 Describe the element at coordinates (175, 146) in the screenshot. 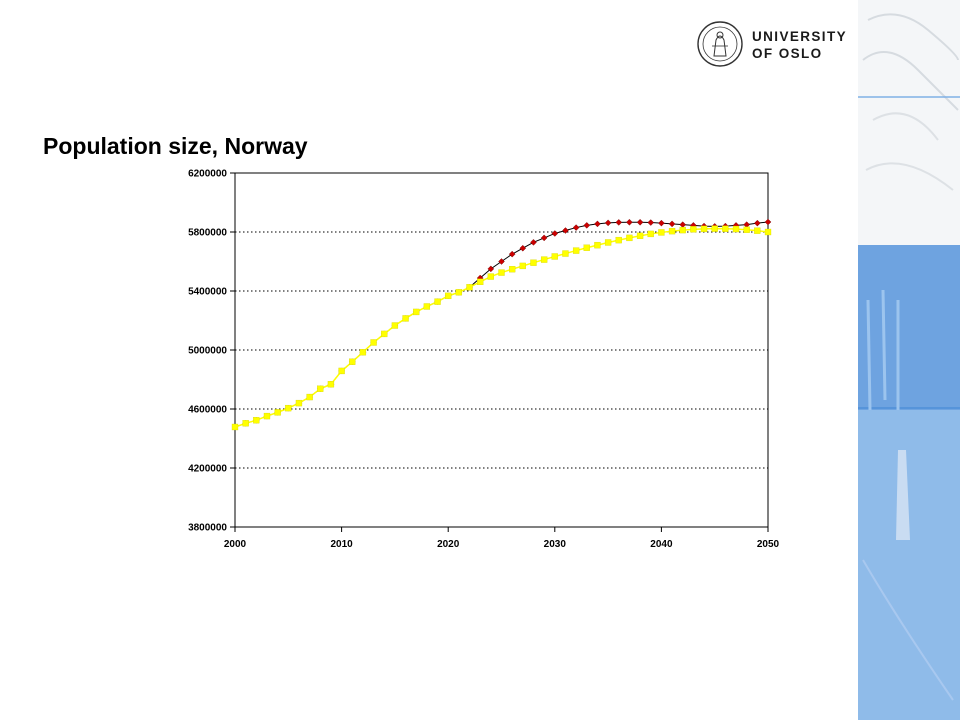

I see `page-title: Population size, Norway` at that location.